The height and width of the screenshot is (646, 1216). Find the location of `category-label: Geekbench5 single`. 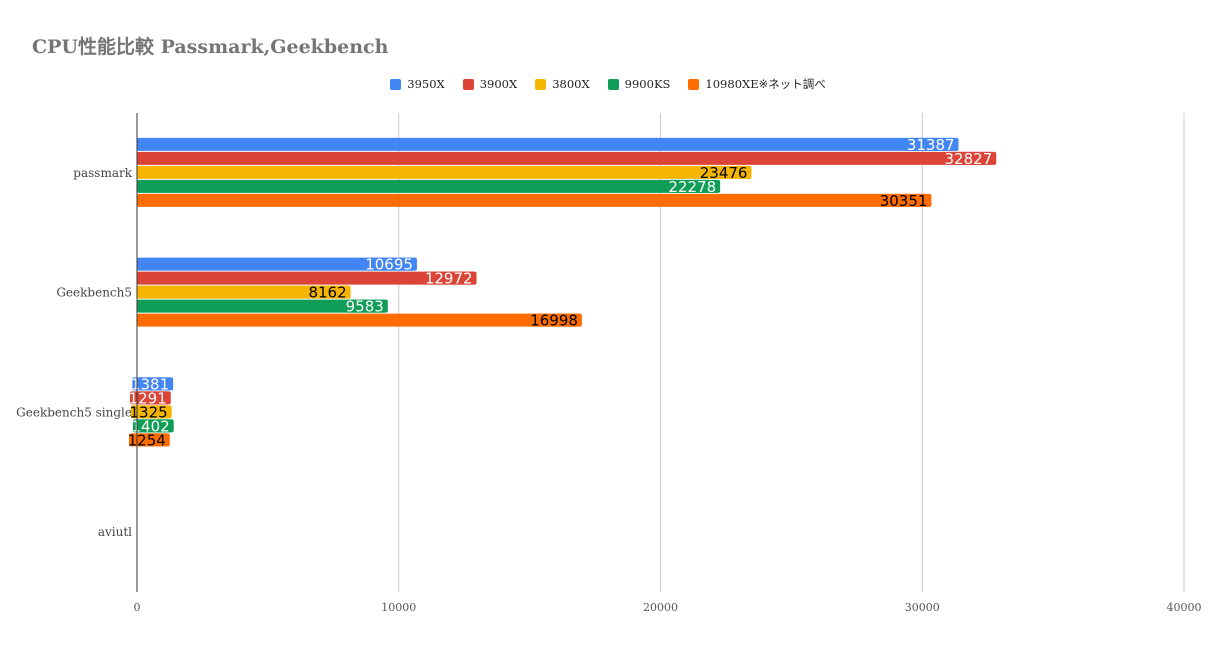

category-label: Geekbench5 single is located at coordinates (74, 412).